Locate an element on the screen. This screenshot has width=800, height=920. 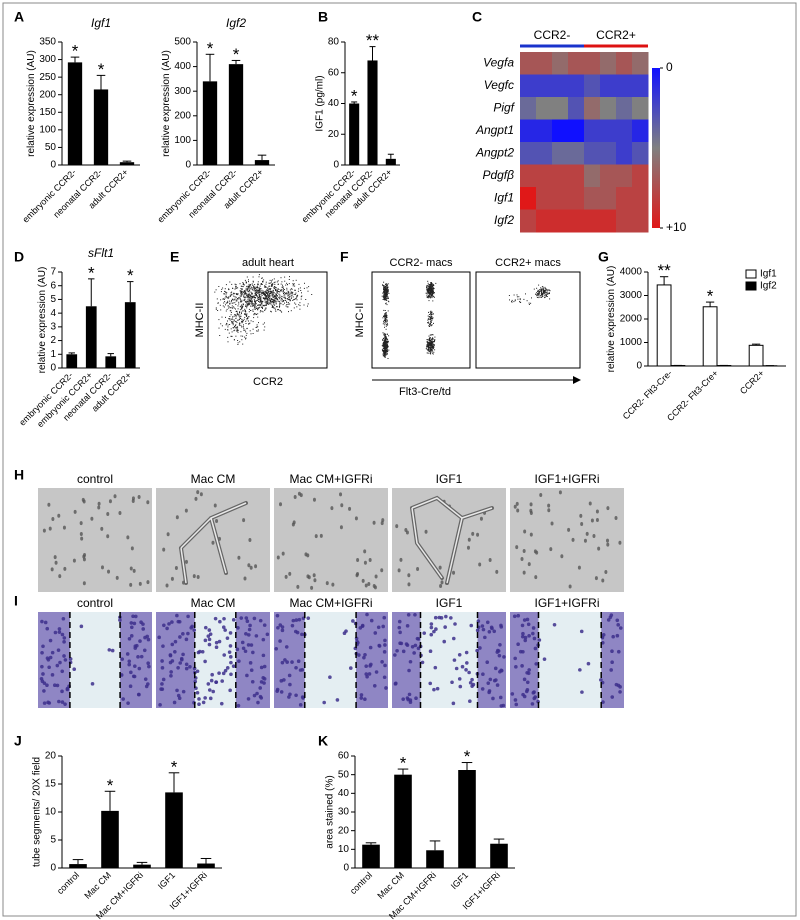
legend-swatch is located at coordinates (751, 286).